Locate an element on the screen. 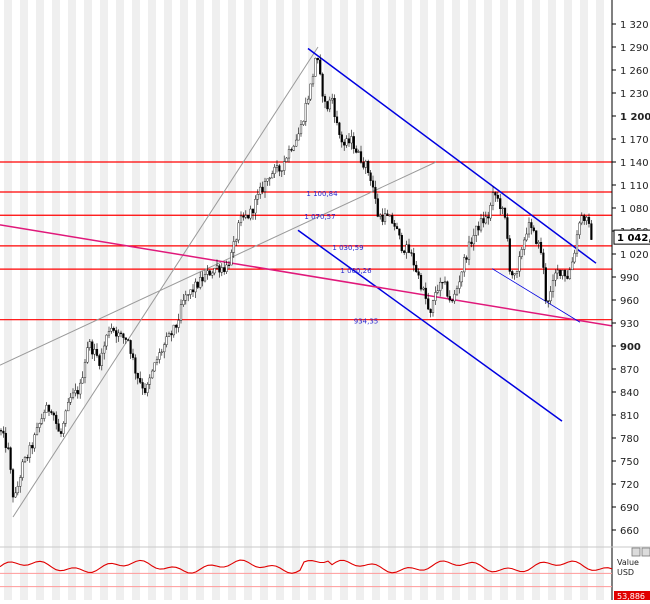  current-price-box is located at coordinates (631, 237).